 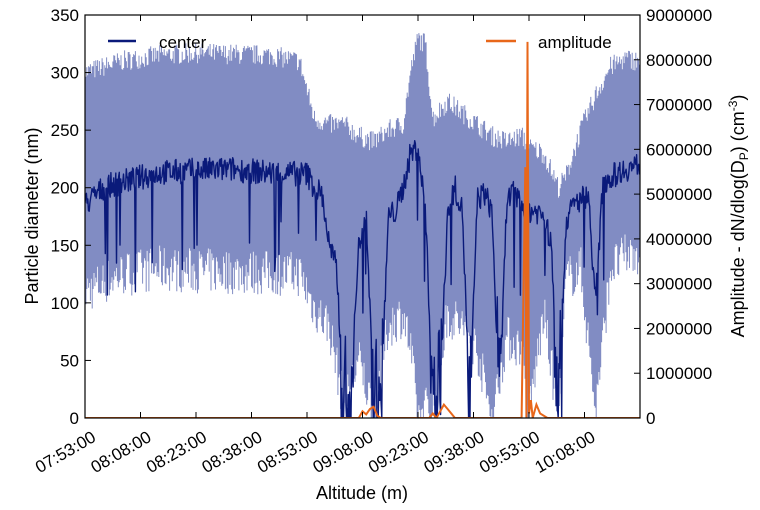 I want to click on y-axis-right-title-sup: -3, so click(x=733, y=105).